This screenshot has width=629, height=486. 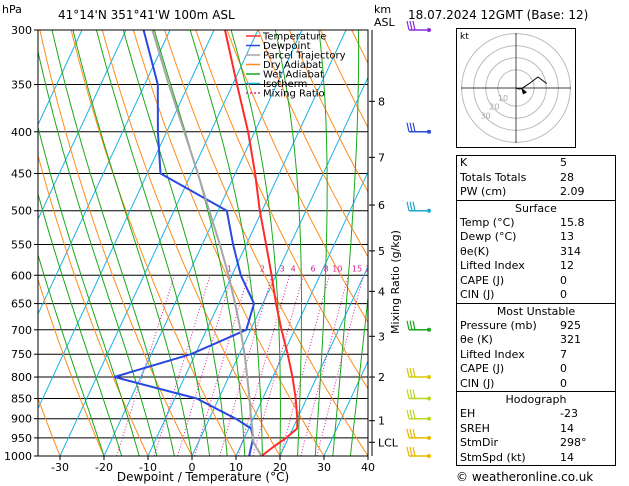 I want to click on hodograph-ring-label: 20, so click(x=494, y=107).